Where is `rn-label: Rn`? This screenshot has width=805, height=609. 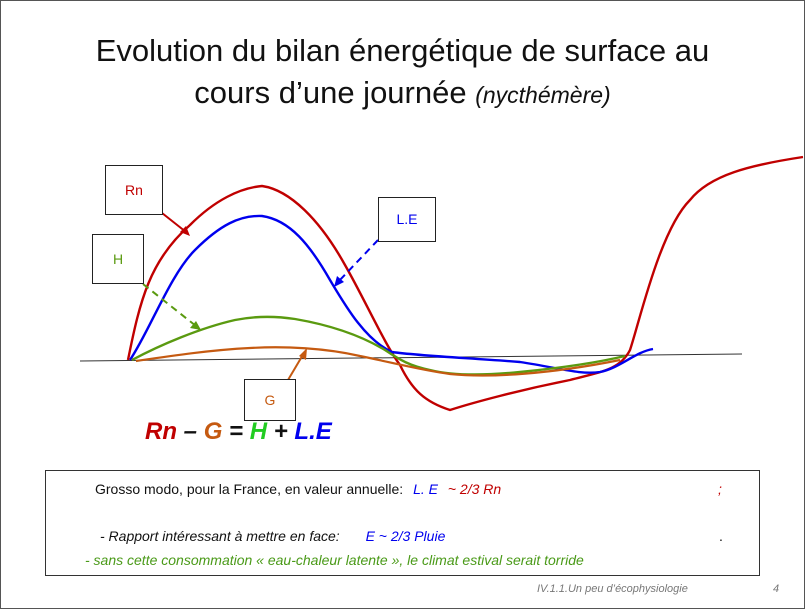
rn-label: Rn is located at coordinates (134, 190).